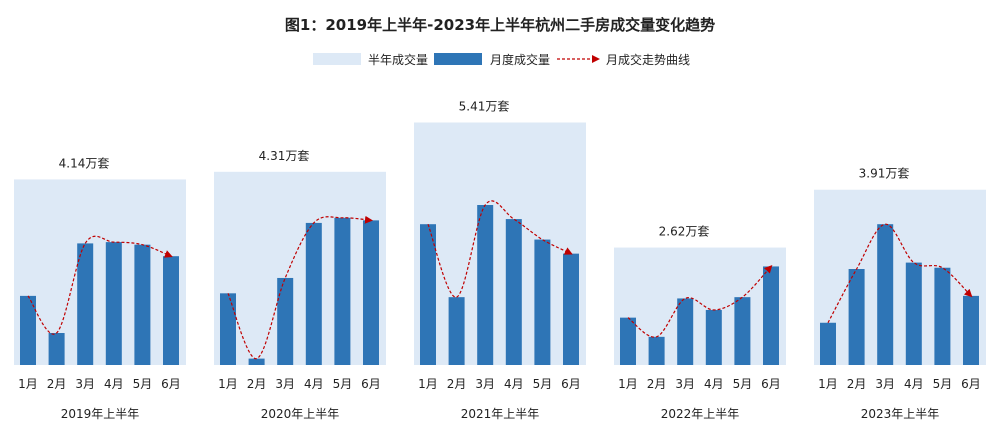  Describe the element at coordinates (100, 414) in the screenshot. I see `year-group-label: 2019年上半年` at that location.